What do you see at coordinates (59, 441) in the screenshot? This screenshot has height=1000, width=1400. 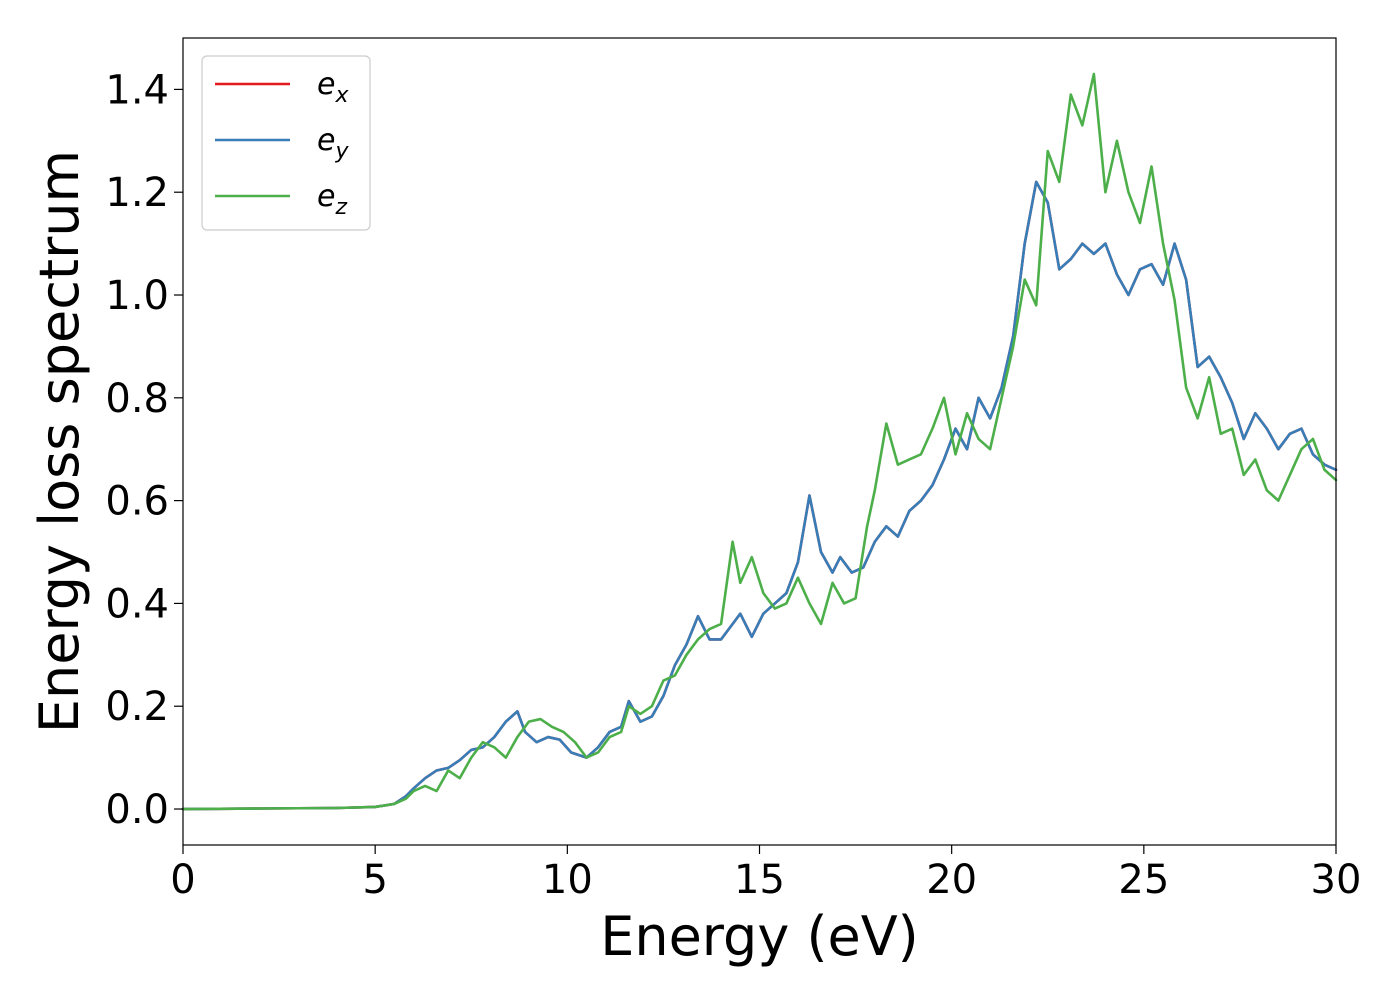 I see `y-axis-label: Energy loss spectrum` at bounding box center [59, 441].